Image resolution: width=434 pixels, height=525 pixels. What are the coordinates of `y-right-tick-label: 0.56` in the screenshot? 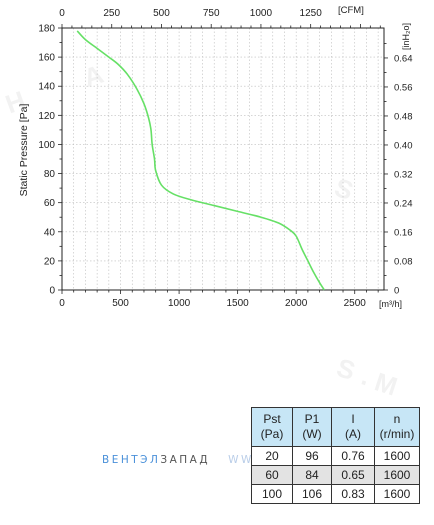 It's located at (403, 87).